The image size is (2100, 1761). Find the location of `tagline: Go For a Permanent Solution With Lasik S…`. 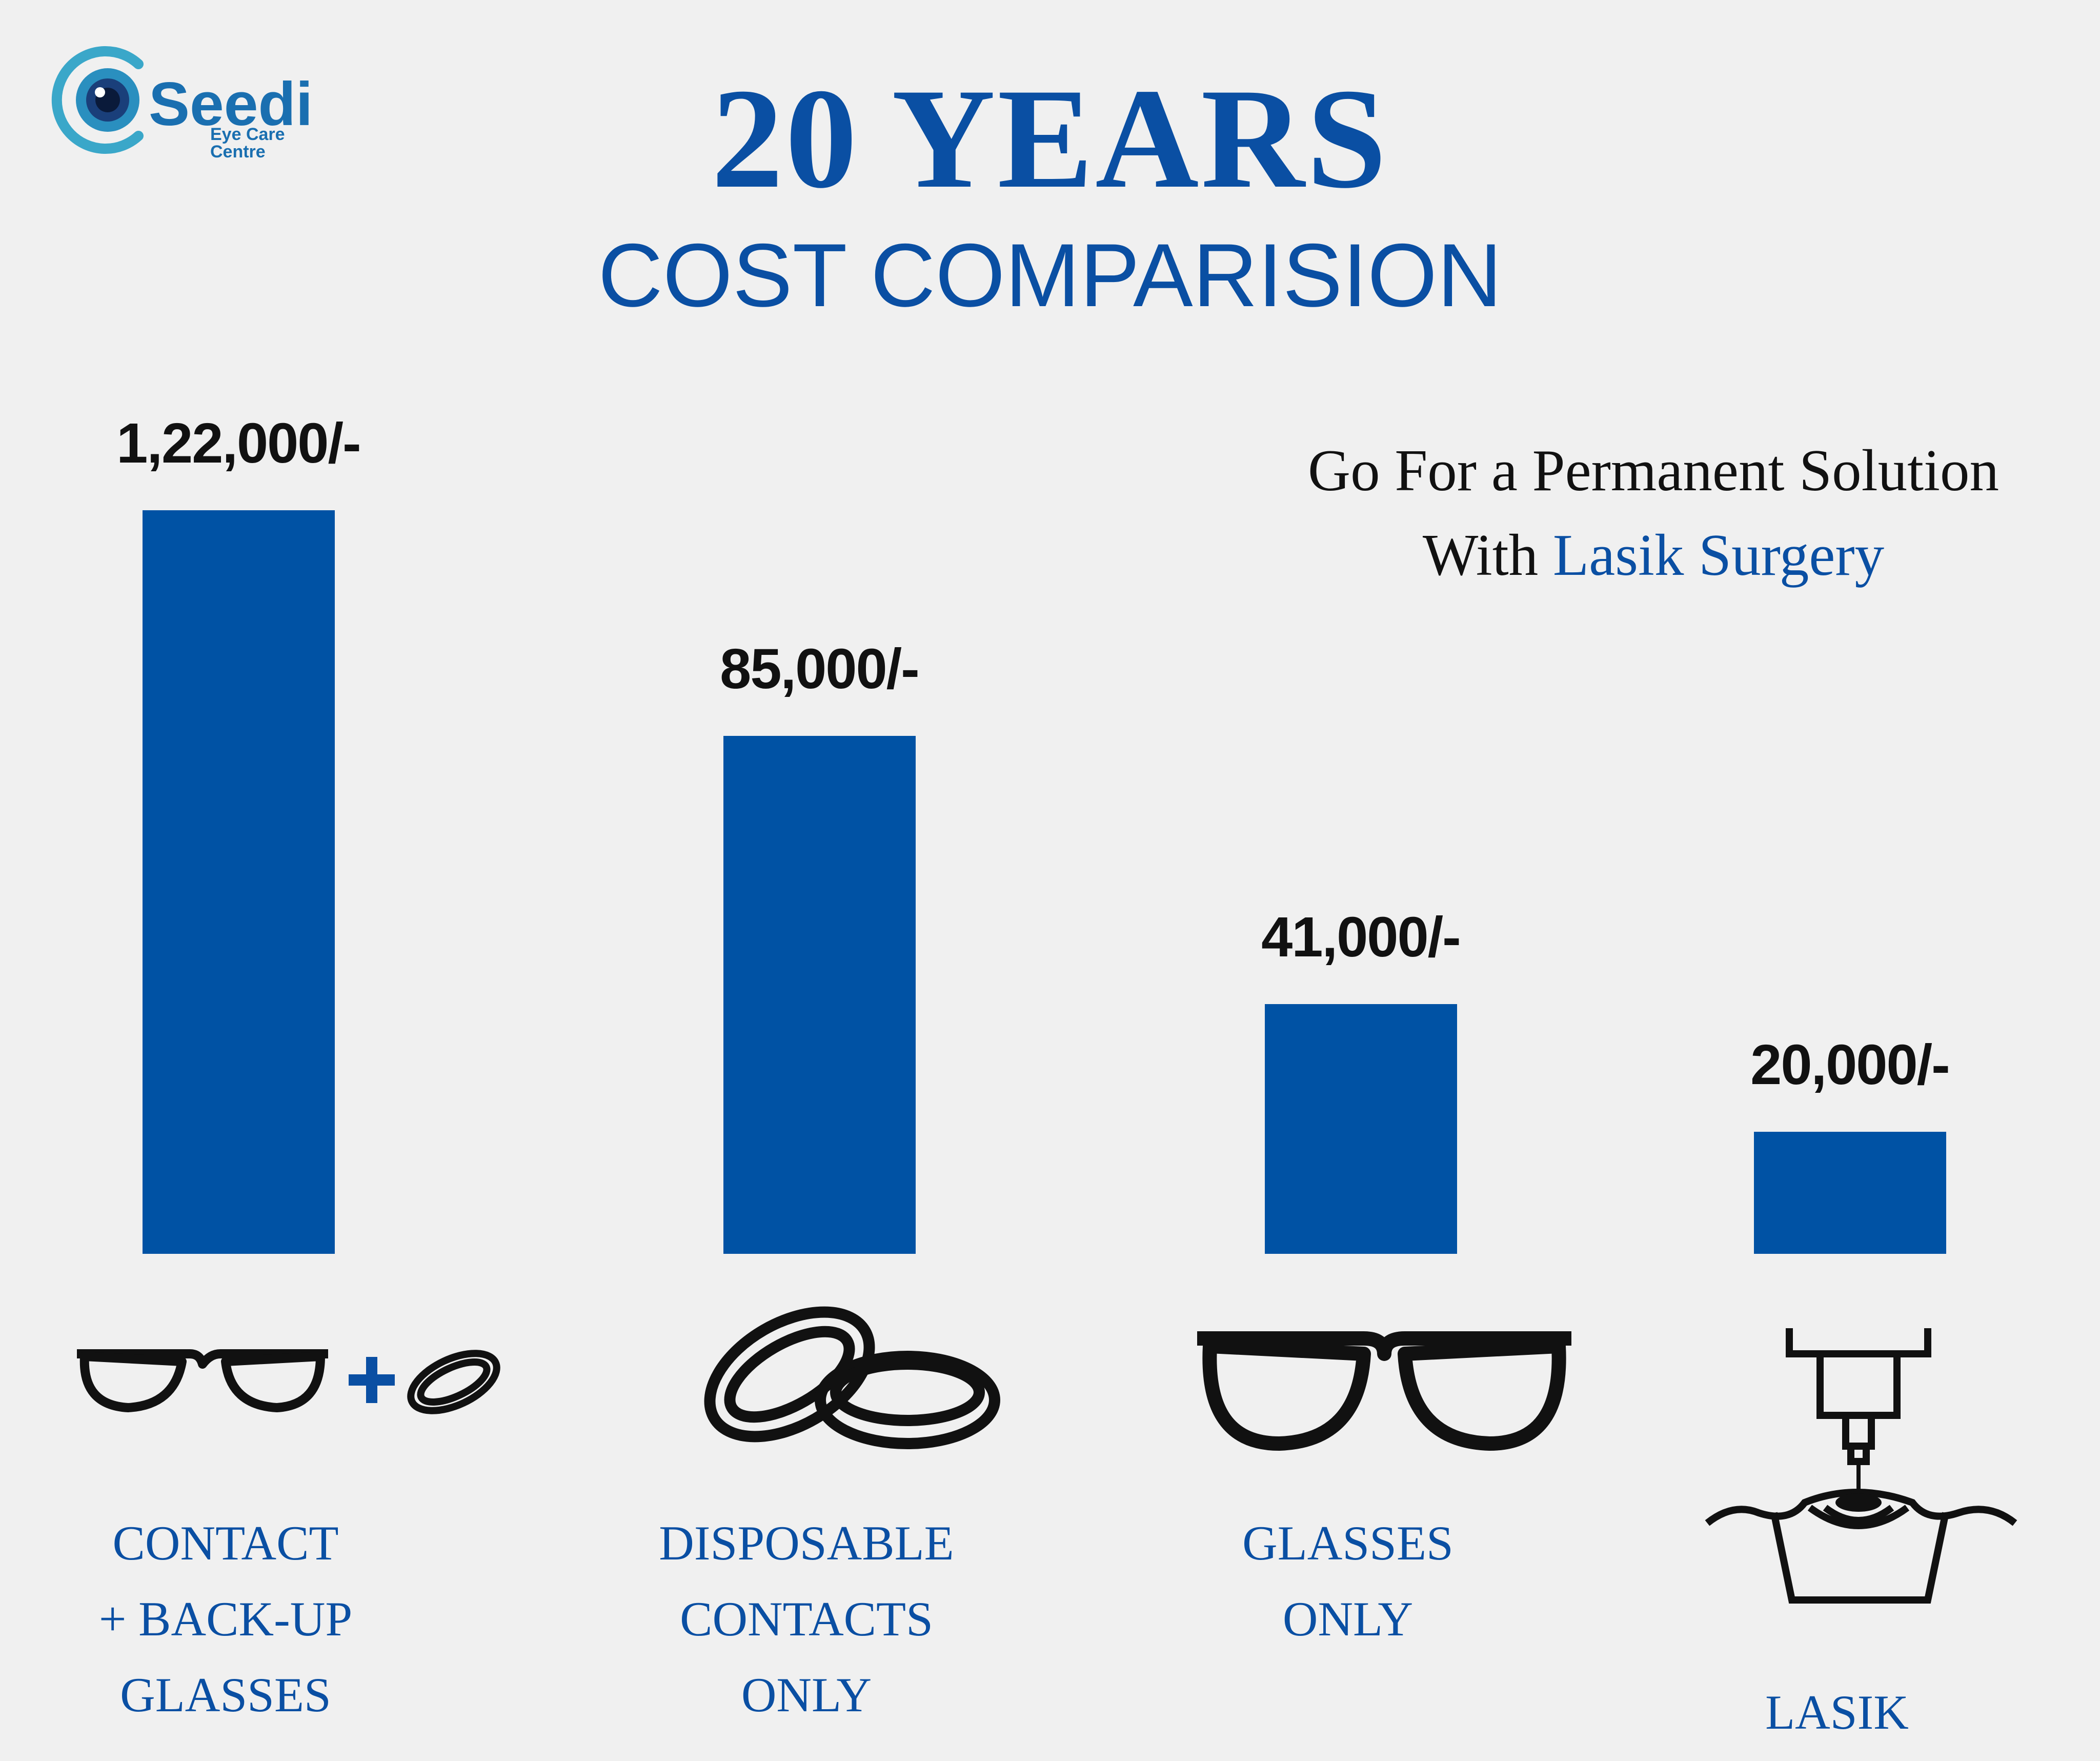

tagline: Go For a Permanent Solution With Lasik S… is located at coordinates (1639, 512).